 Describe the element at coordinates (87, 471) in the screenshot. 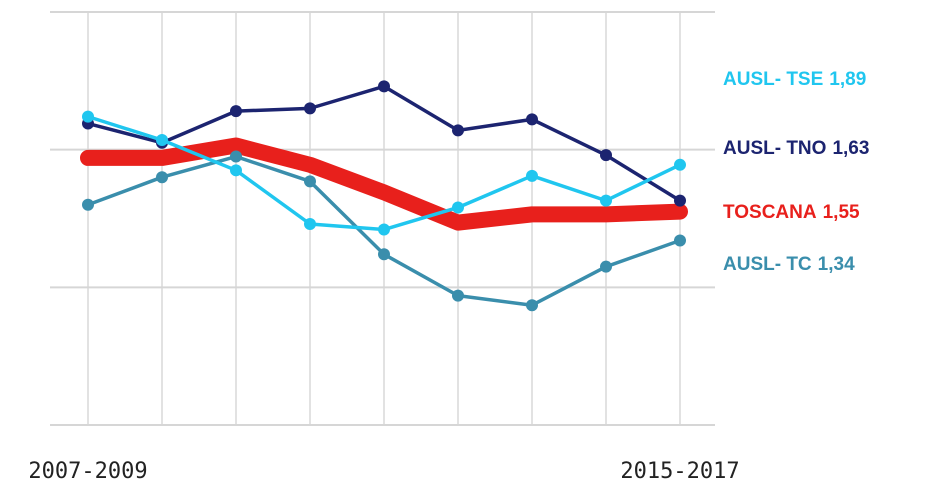

I see `x-tick-label: 2007-2009` at that location.